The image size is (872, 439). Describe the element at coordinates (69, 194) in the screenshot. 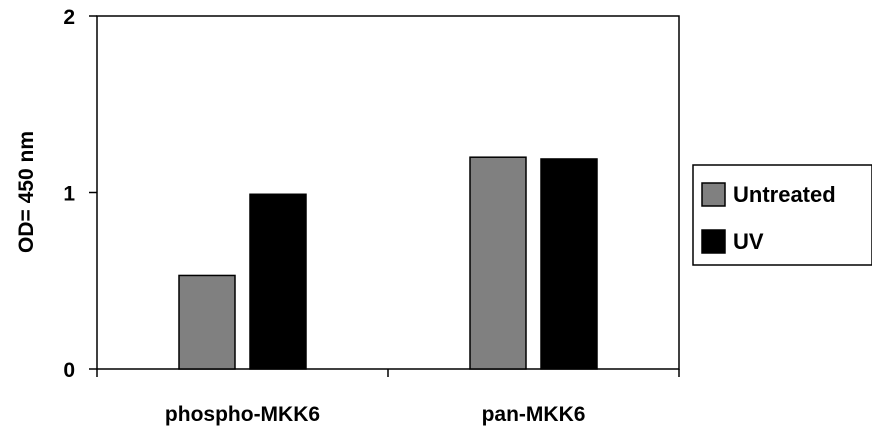

I see `y-tick-label: 1` at that location.